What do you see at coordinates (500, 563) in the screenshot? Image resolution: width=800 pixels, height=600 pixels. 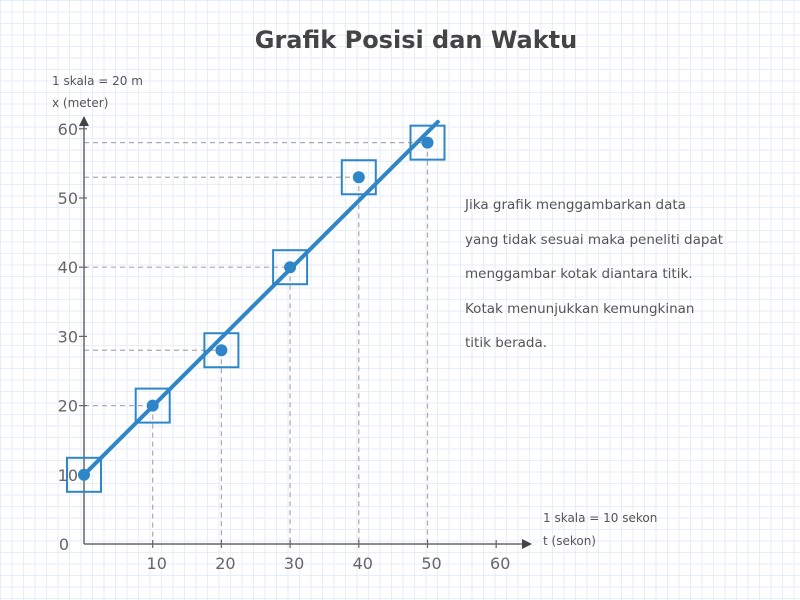 I see `x-tick-label: 60` at bounding box center [500, 563].